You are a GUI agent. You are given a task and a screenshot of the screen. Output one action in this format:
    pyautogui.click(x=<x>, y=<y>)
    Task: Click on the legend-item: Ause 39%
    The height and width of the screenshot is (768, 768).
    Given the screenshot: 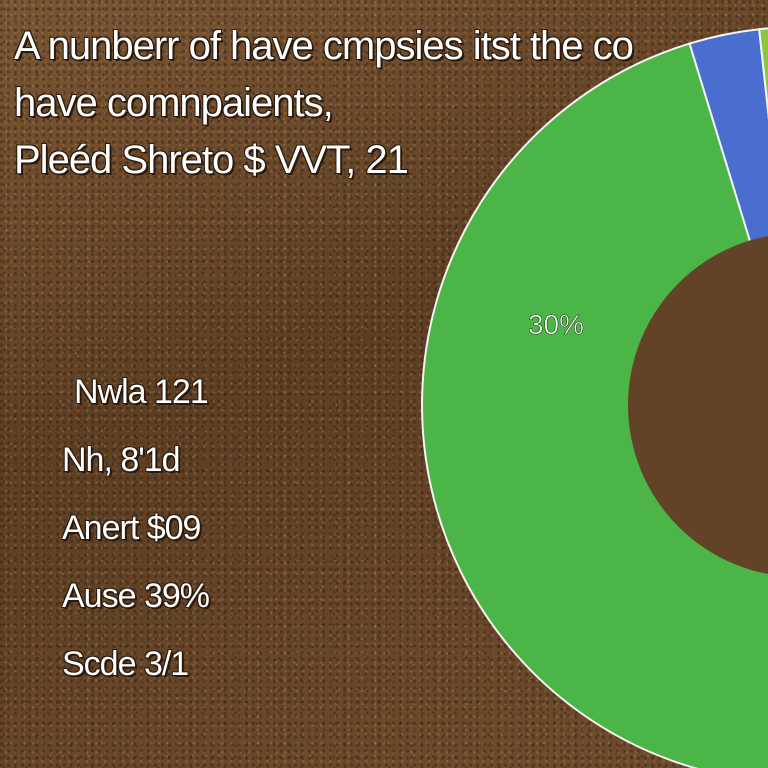 What is the action you would take?
    pyautogui.click(x=136, y=596)
    